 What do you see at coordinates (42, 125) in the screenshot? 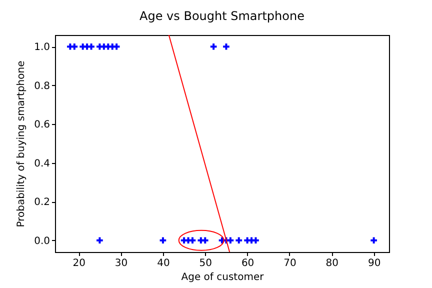
I see `y-tick-label: 0.6` at bounding box center [42, 125].